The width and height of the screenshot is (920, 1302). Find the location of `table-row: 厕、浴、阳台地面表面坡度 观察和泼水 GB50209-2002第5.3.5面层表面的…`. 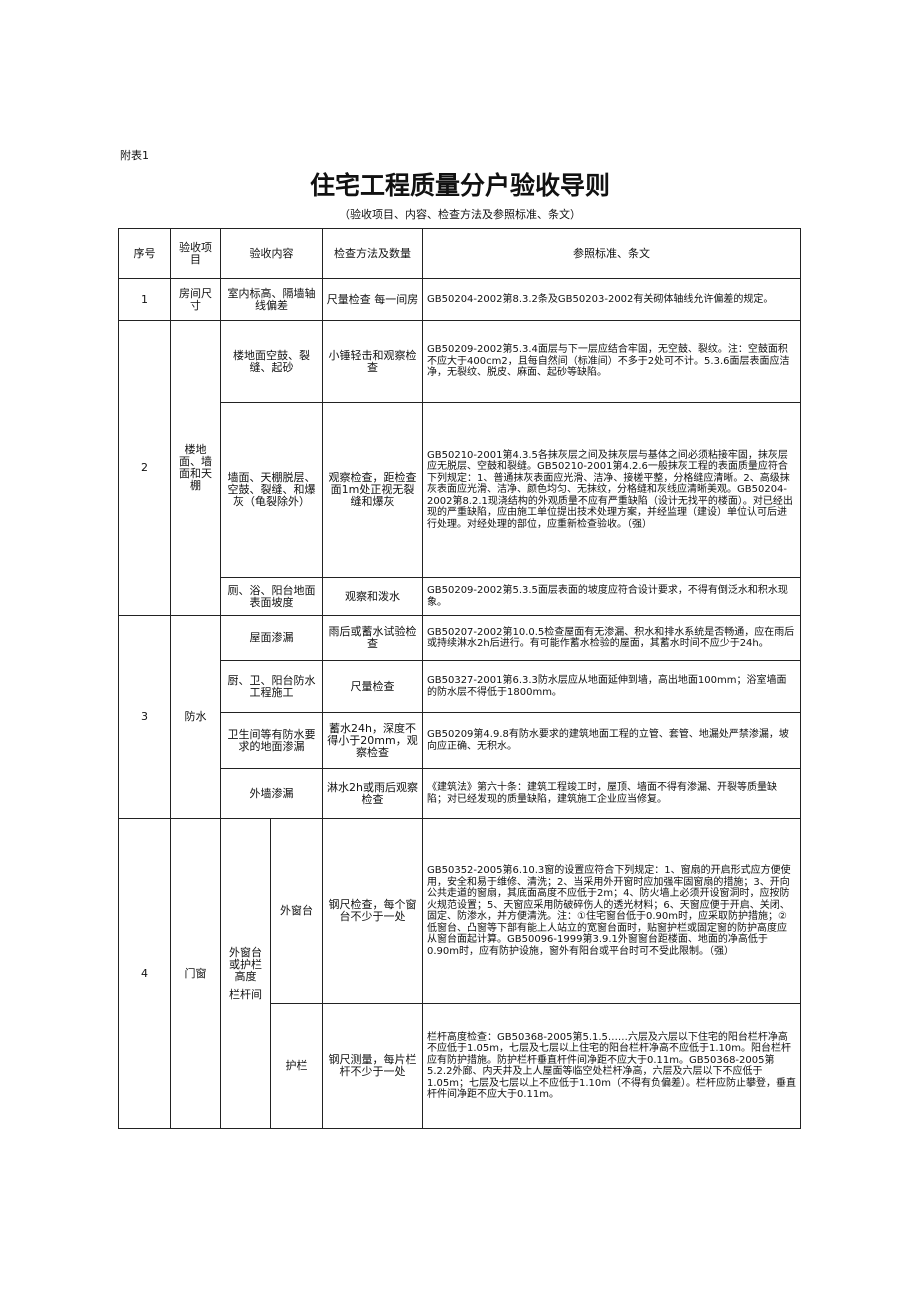

table-row: 厕、浴、阳台地面表面坡度 观察和泼水 GB50209-2002第5.3.5面层表面的… is located at coordinates (460, 596).